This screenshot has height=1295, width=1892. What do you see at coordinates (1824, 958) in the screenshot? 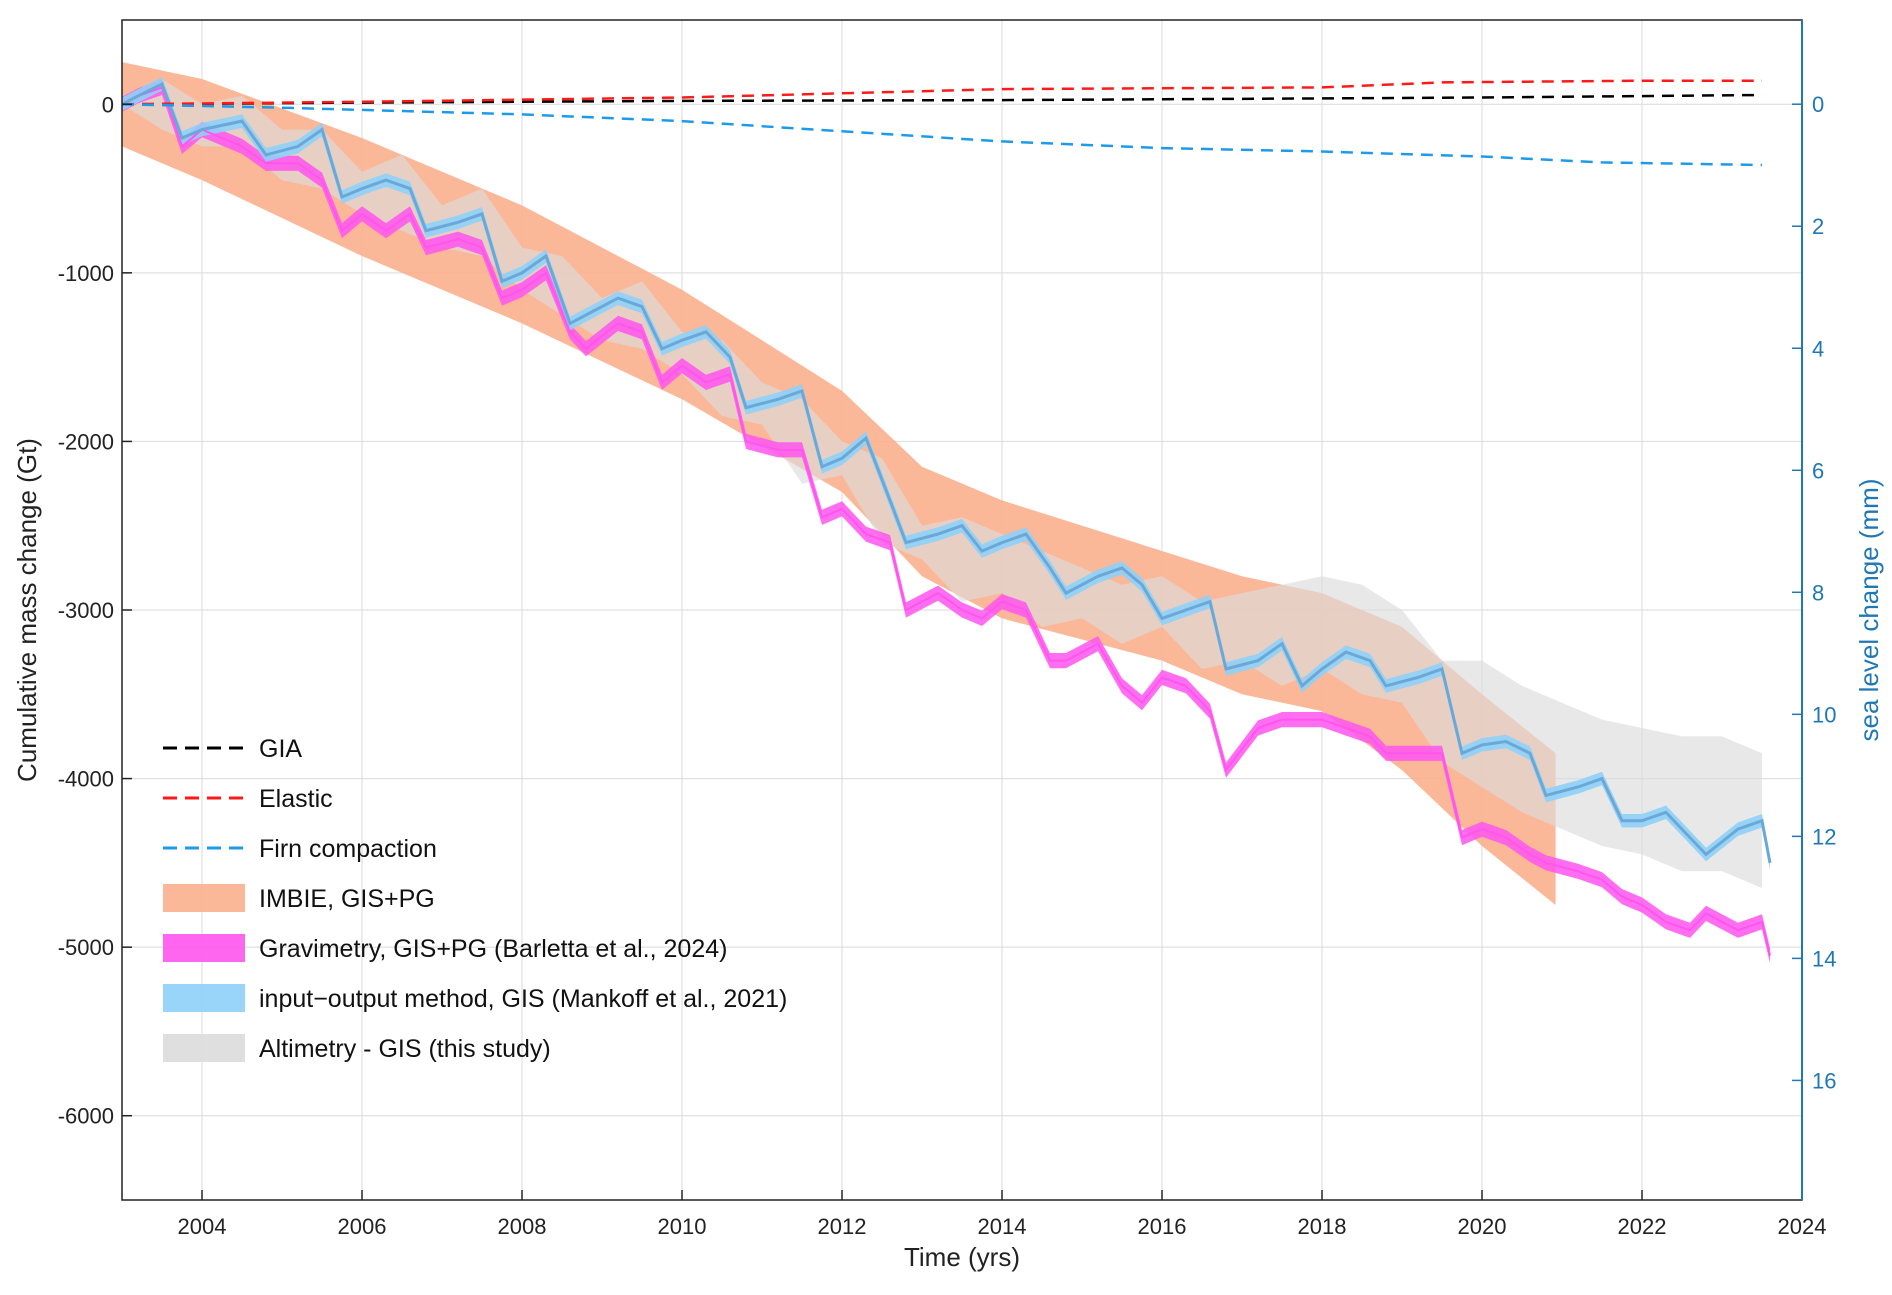
I see `y2-tick-label: 14` at bounding box center [1824, 958].